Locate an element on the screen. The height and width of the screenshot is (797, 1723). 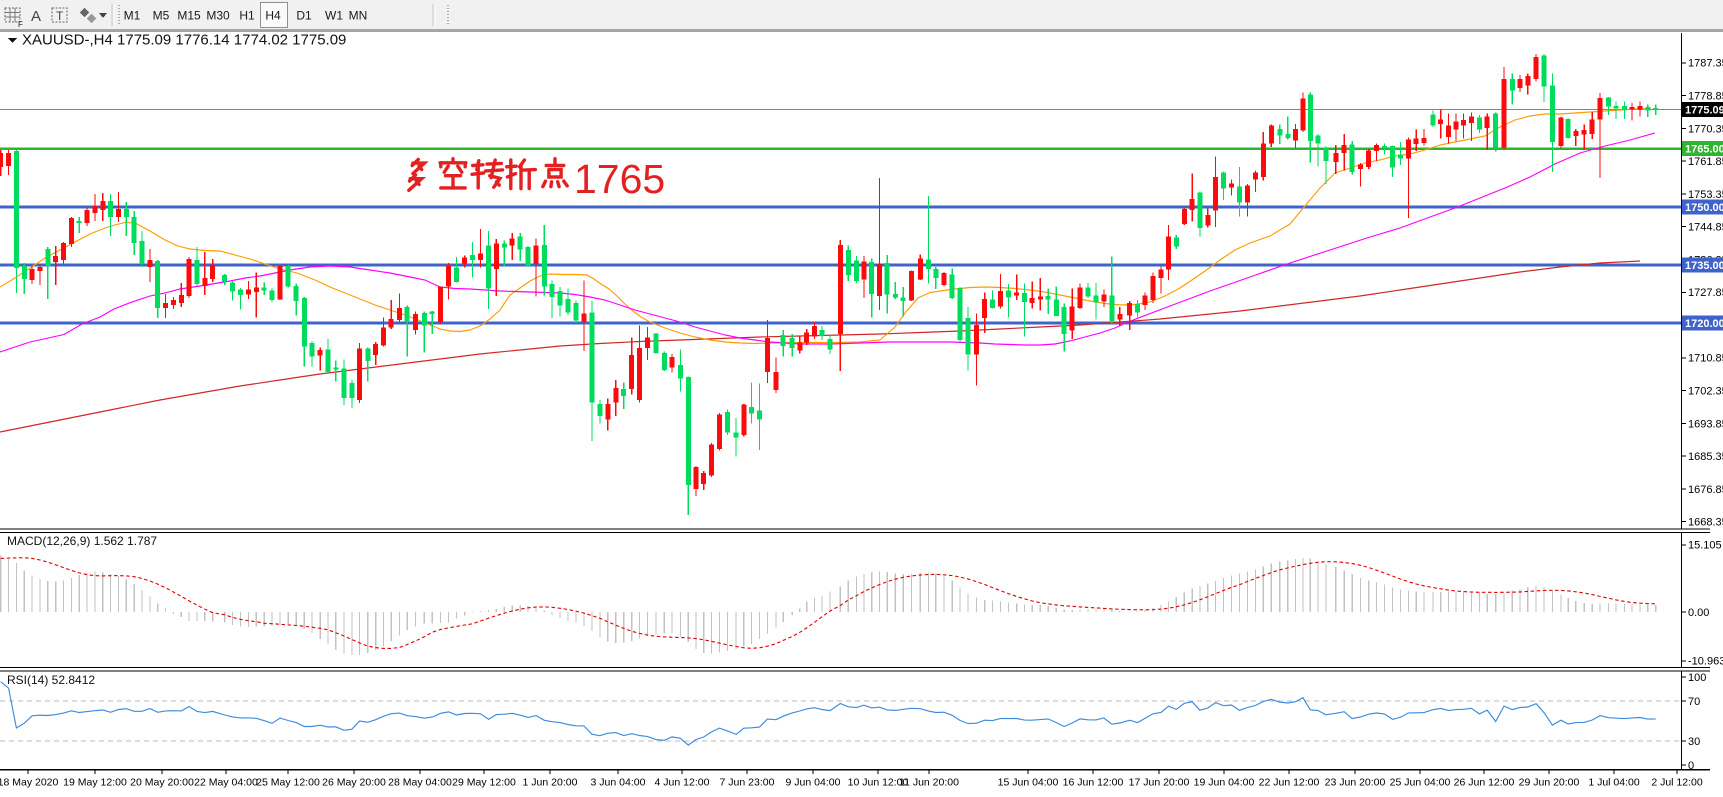
svg-text: M1 is located at coordinates (132, 16).